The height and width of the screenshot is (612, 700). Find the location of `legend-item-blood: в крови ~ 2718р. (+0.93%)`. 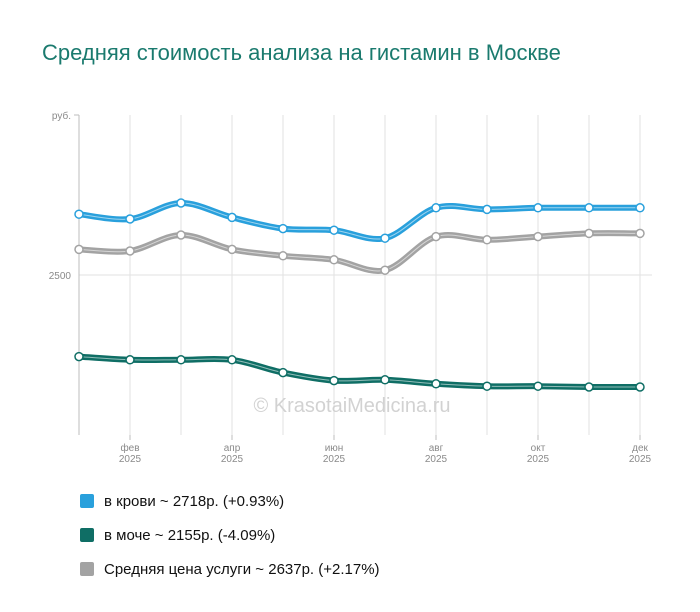

legend-item-blood: в крови ~ 2718р. (+0.93%) is located at coordinates (230, 501).